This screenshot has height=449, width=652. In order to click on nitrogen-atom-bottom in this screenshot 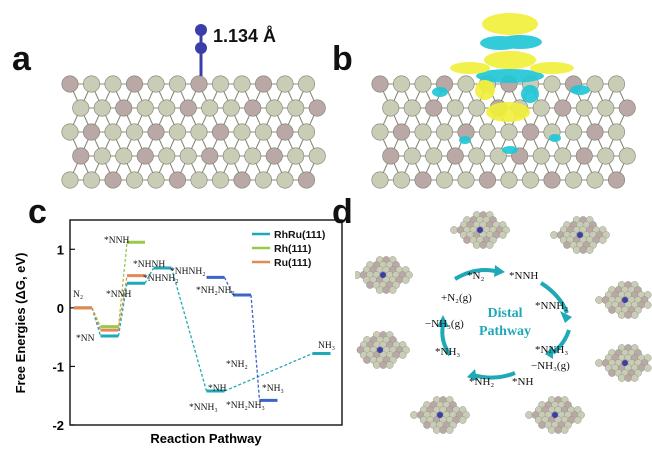, I will do `click(201, 48)`.